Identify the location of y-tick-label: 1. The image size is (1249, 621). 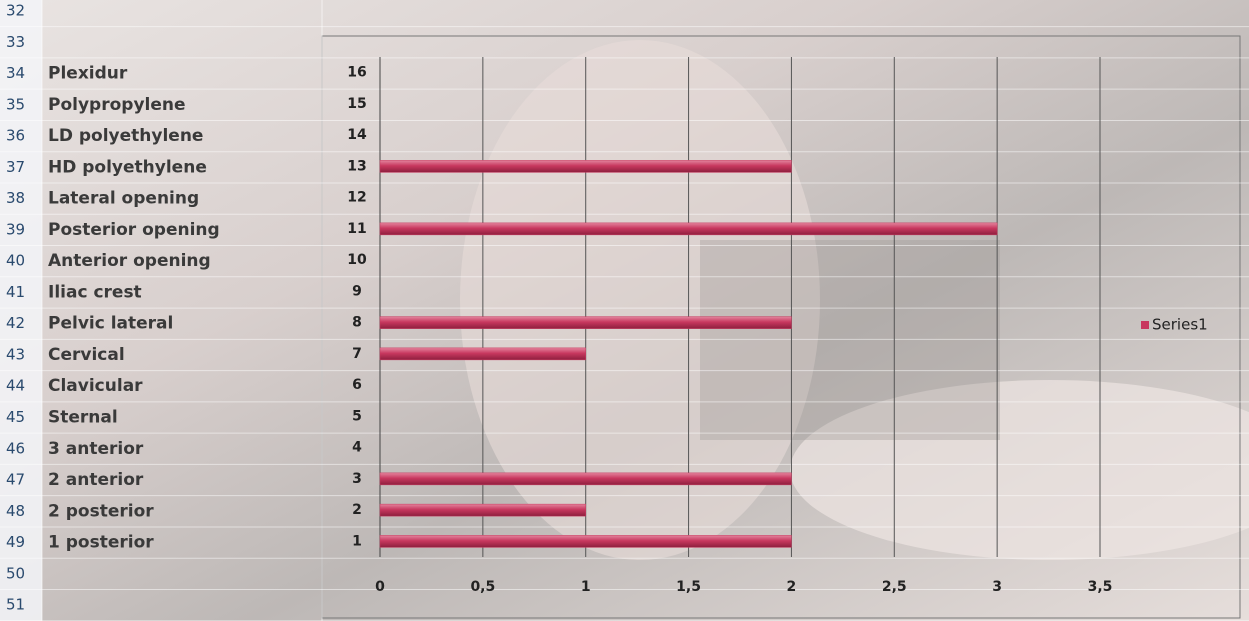
(357, 541).